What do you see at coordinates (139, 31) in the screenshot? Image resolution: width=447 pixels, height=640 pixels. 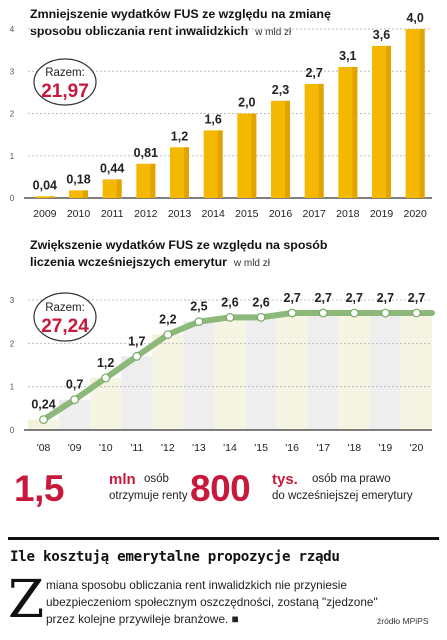 I see `chart1-title-line2-text: sposobu obliczania rent inwalidzkich` at bounding box center [139, 31].